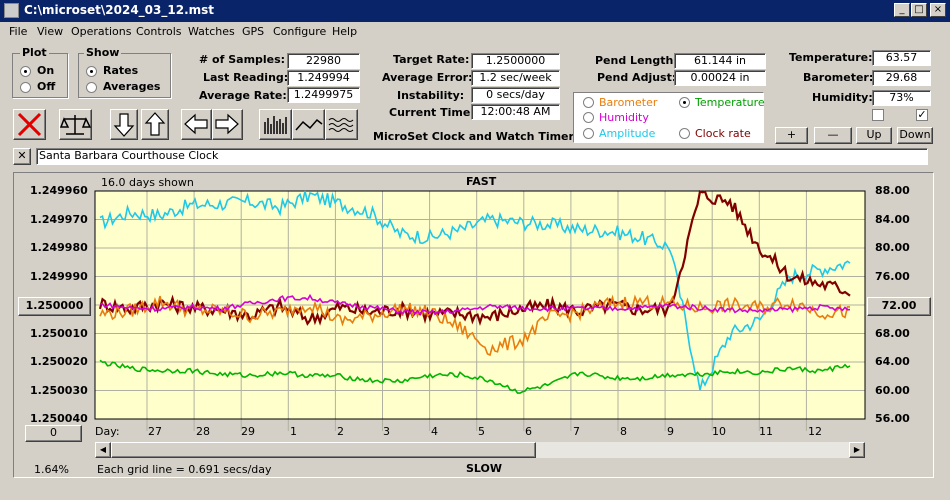 This screenshot has height=500, width=950. I want to click on scroll-thumb, so click(323, 450).